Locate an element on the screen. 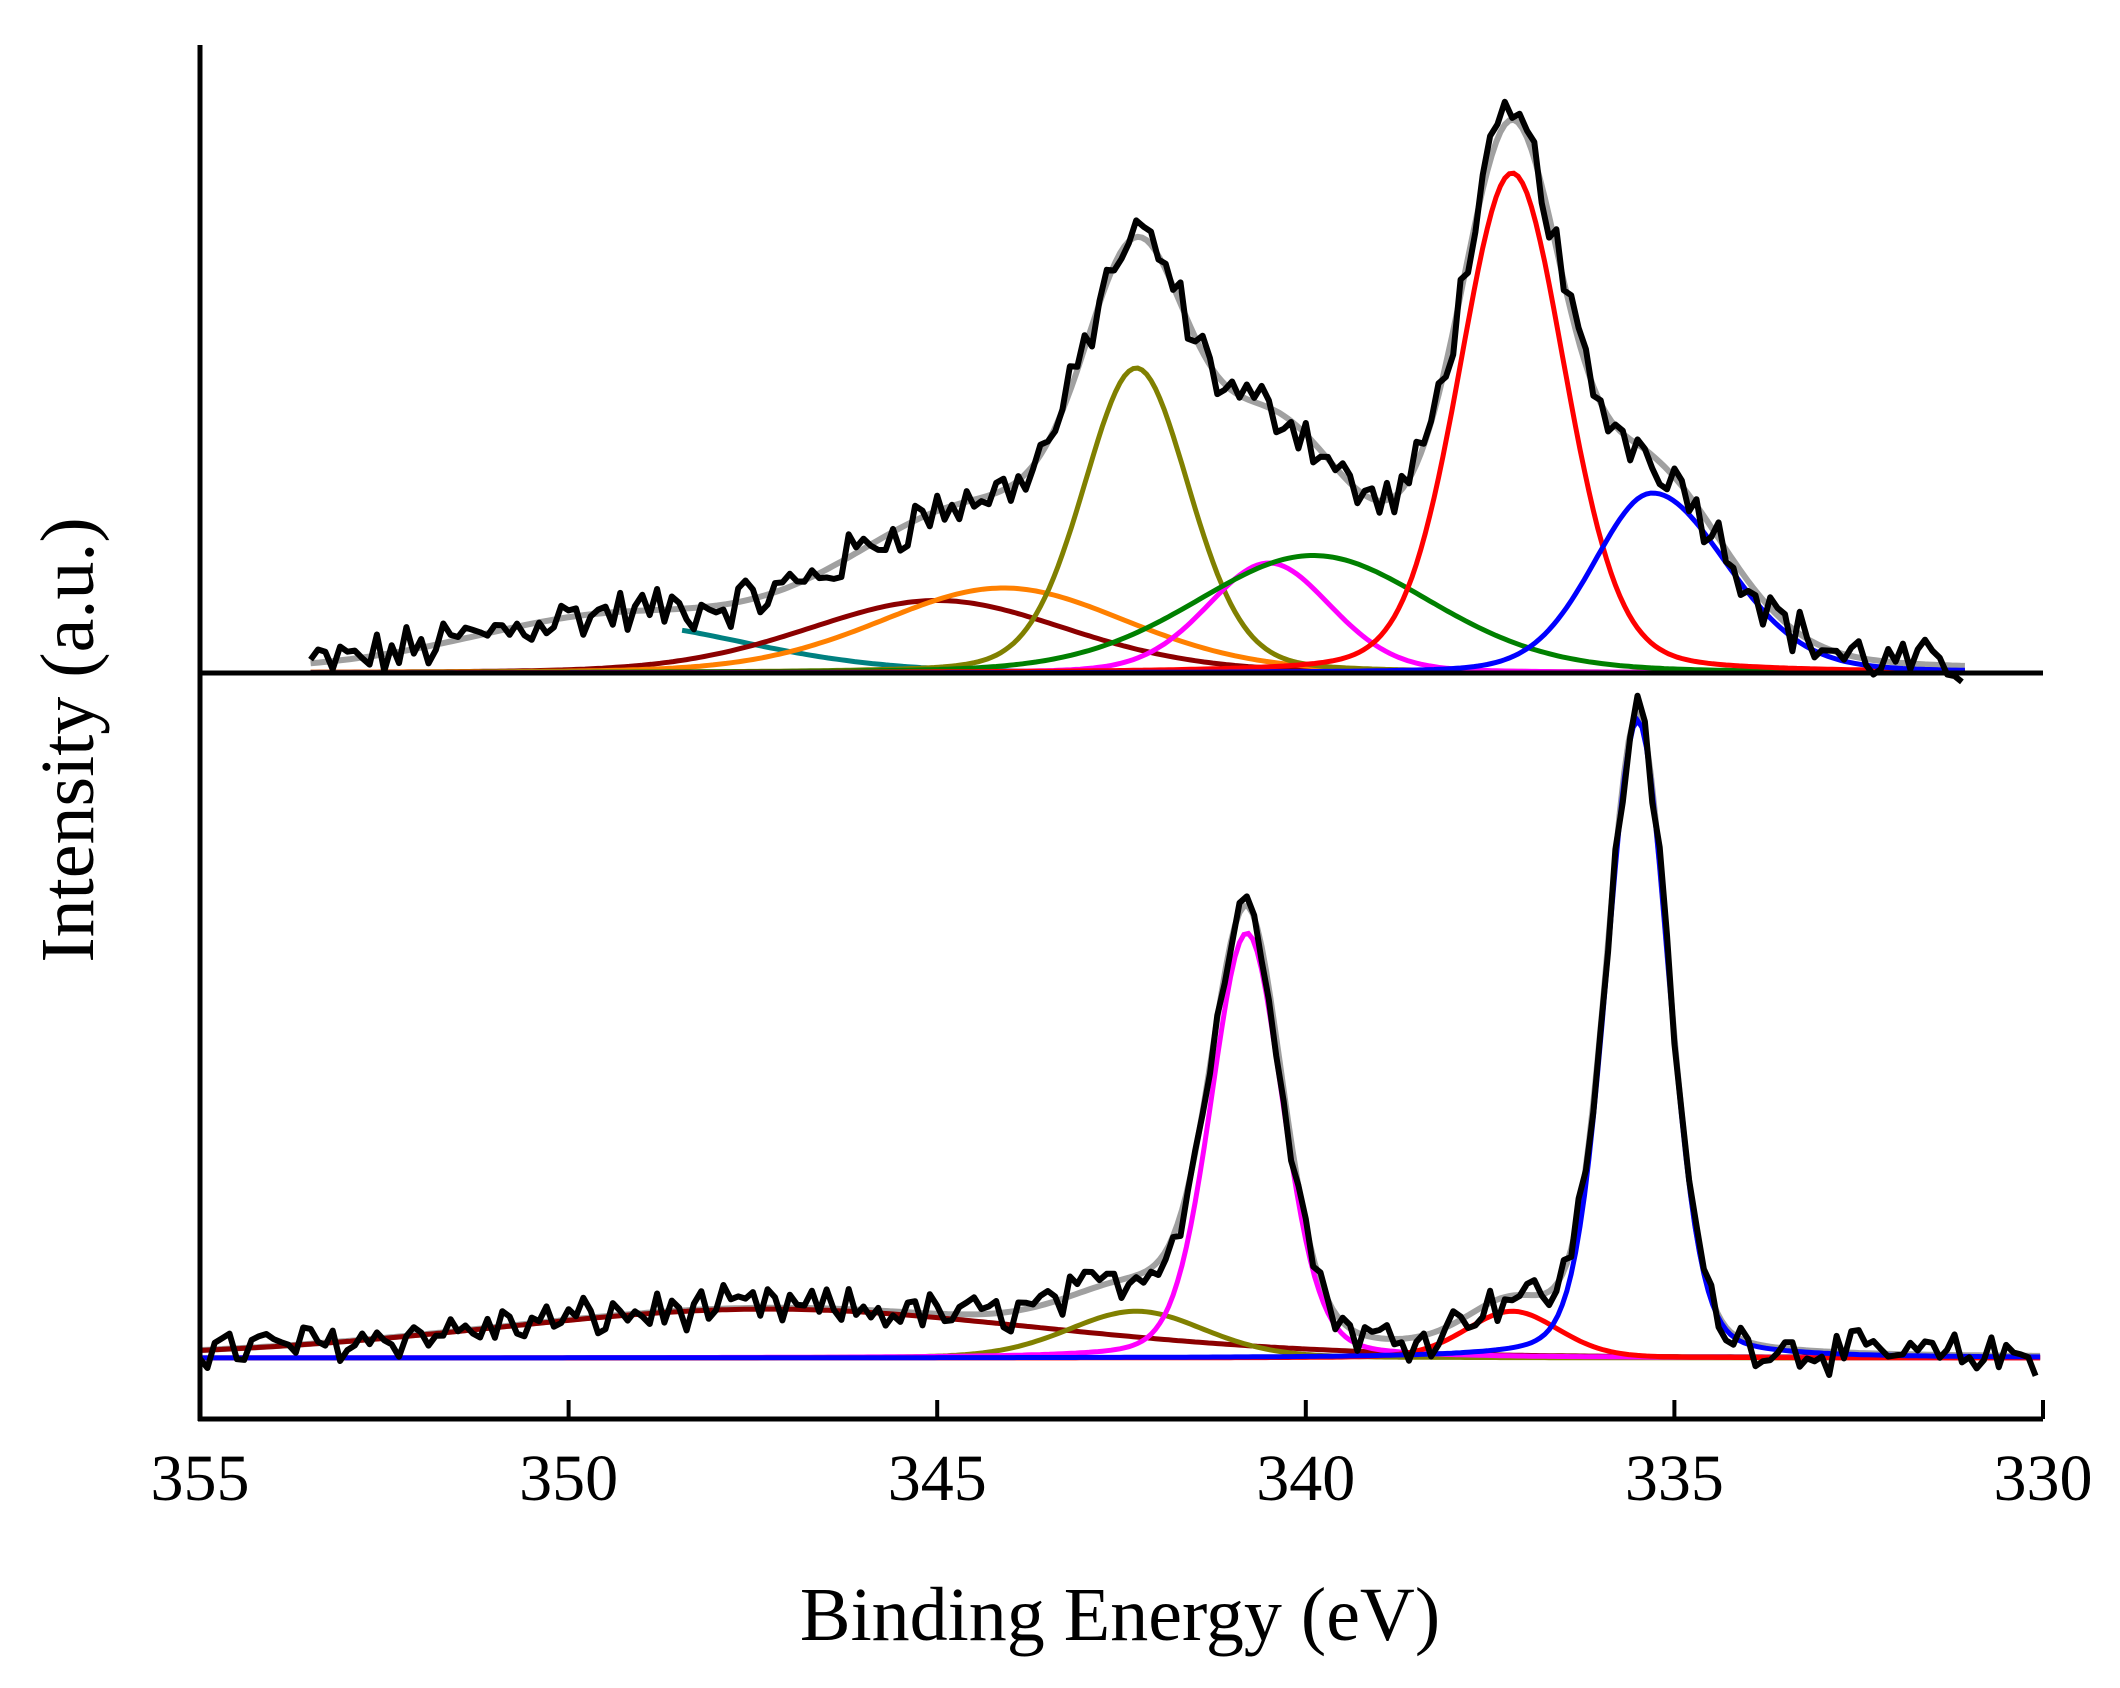 This screenshot has height=1688, width=2120. x-axis-label: Binding Energy (eV) is located at coordinates (1120, 1615).